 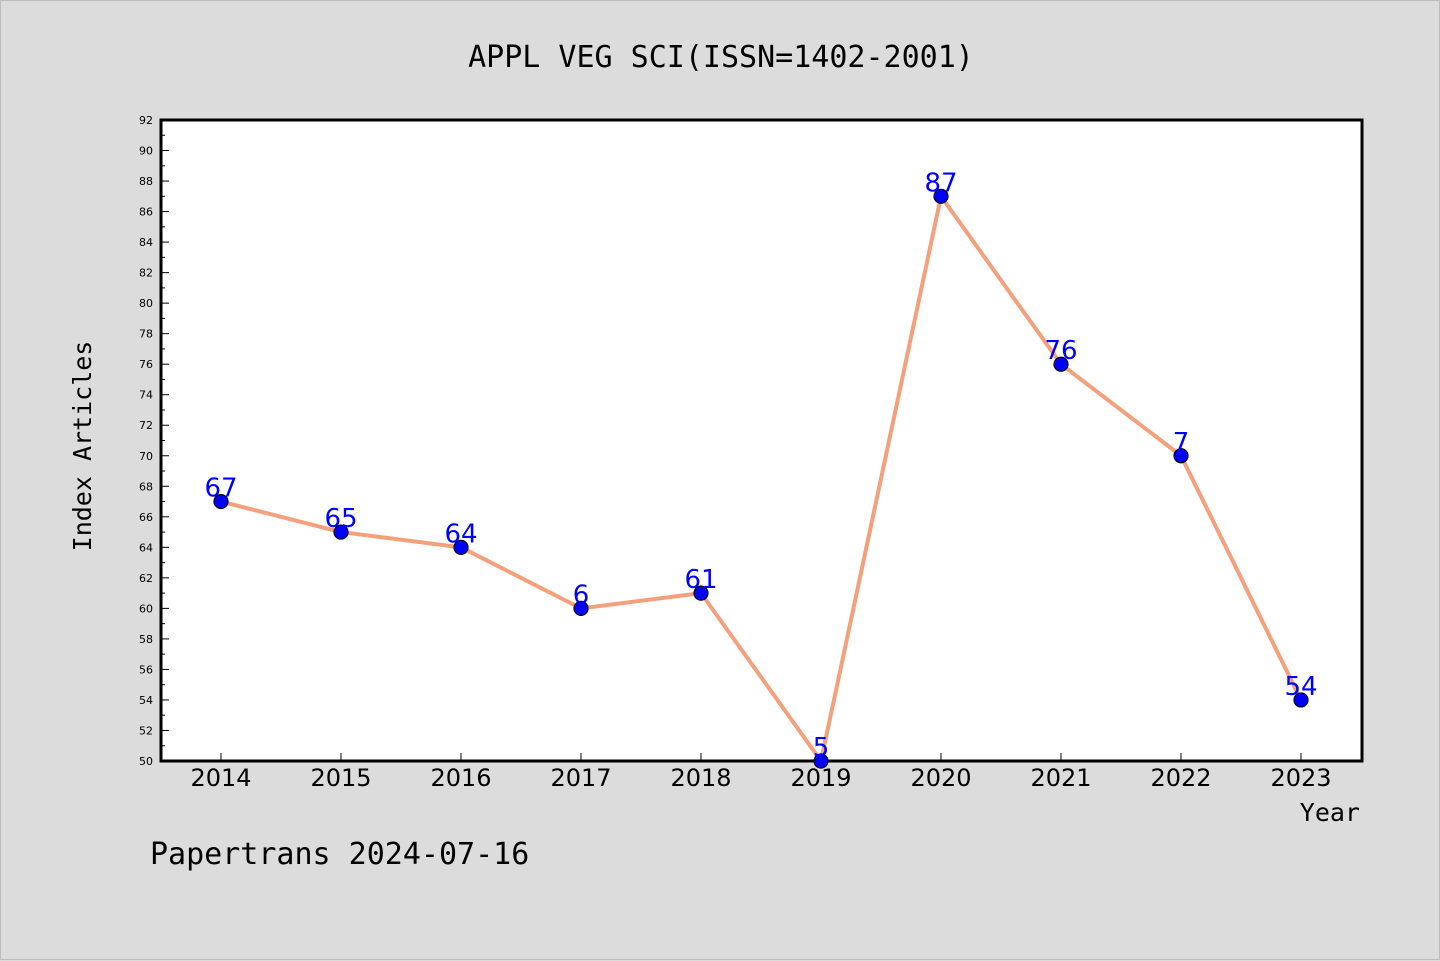 What do you see at coordinates (146, 303) in the screenshot?
I see `y-tick-label: 80` at bounding box center [146, 303].